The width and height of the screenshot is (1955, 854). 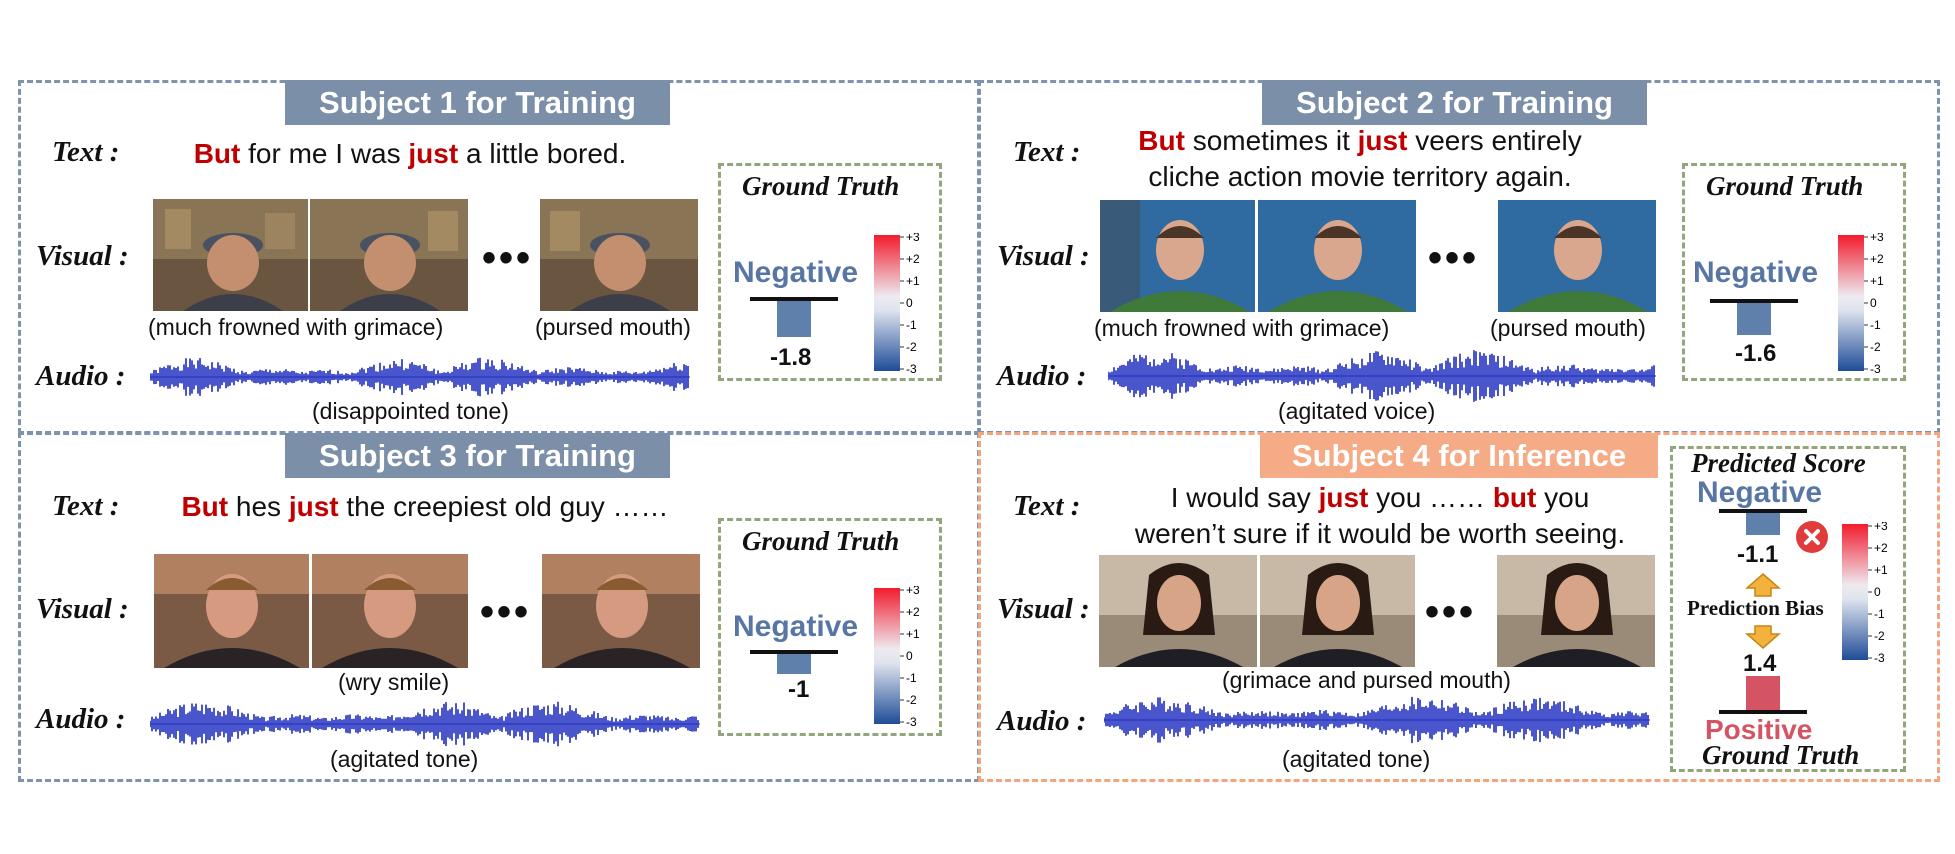 I want to click on visual-caption: (wry smile), so click(x=394, y=682).